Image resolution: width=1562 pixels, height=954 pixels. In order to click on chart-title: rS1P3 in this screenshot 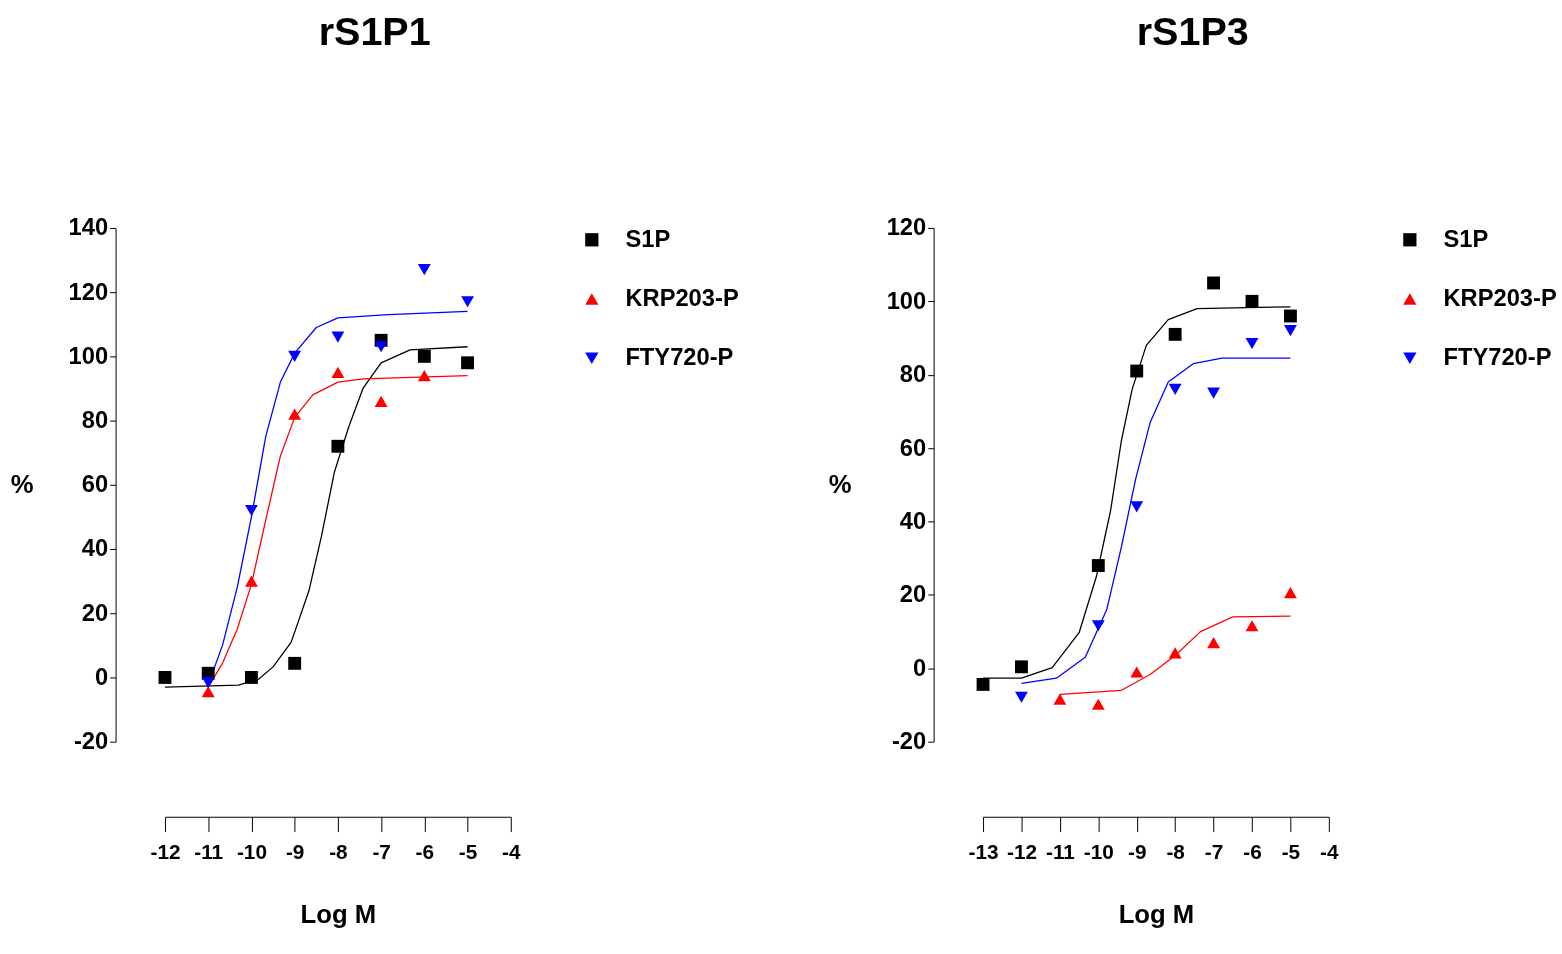, I will do `click(1192, 31)`.